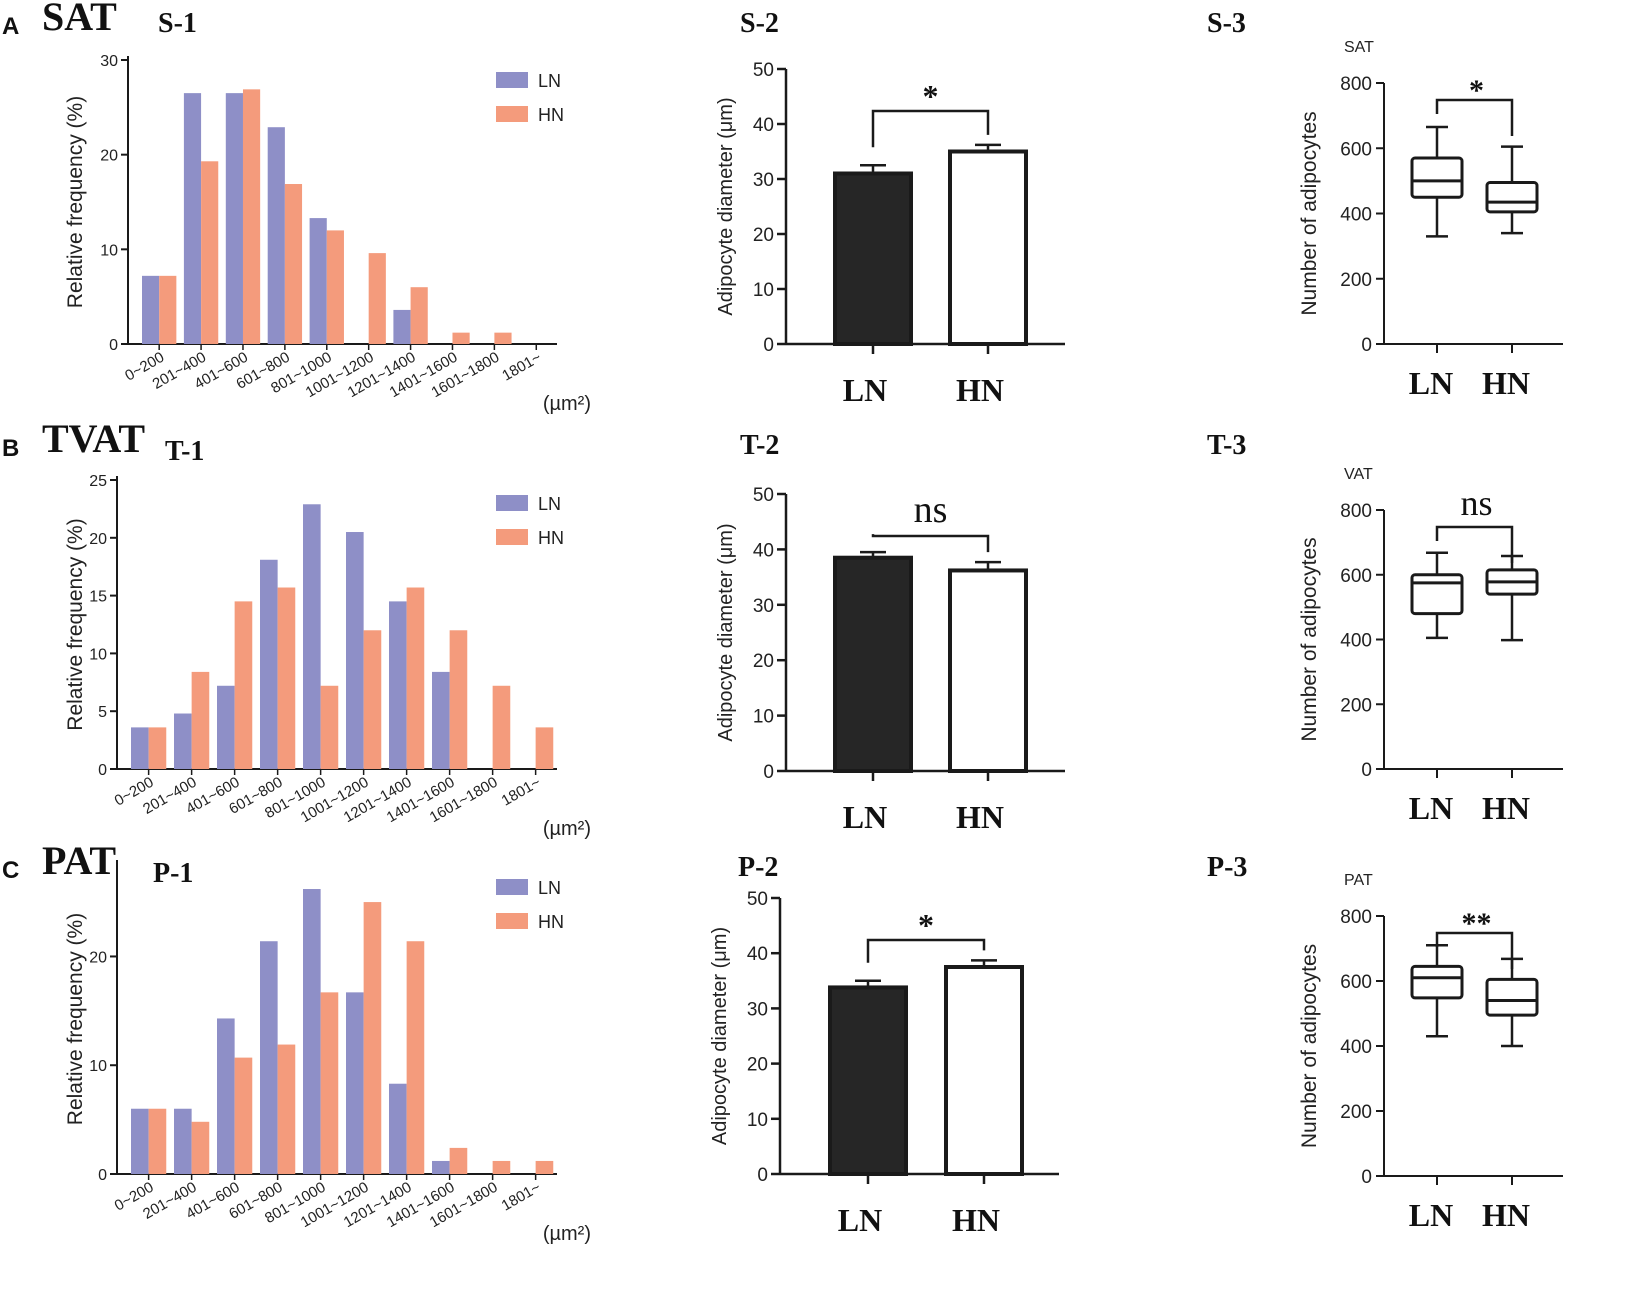 Image resolution: width=1635 pixels, height=1303 pixels. I want to click on subpanel-label: P-2, so click(758, 867).